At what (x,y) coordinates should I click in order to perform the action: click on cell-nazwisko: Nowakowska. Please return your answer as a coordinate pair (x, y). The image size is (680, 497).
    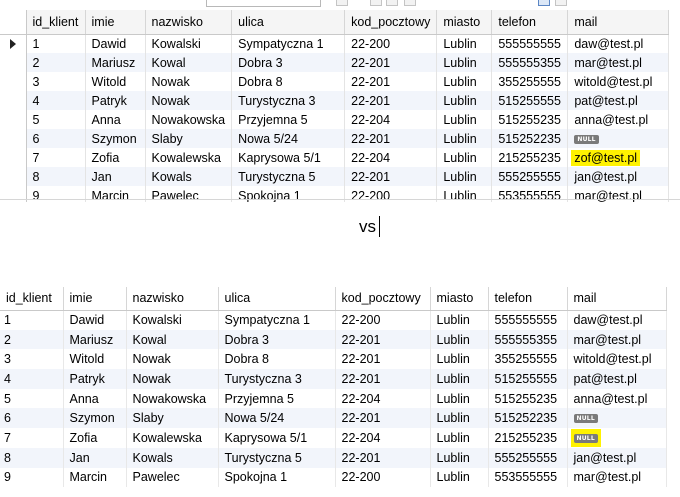
    Looking at the image, I should click on (172, 398).